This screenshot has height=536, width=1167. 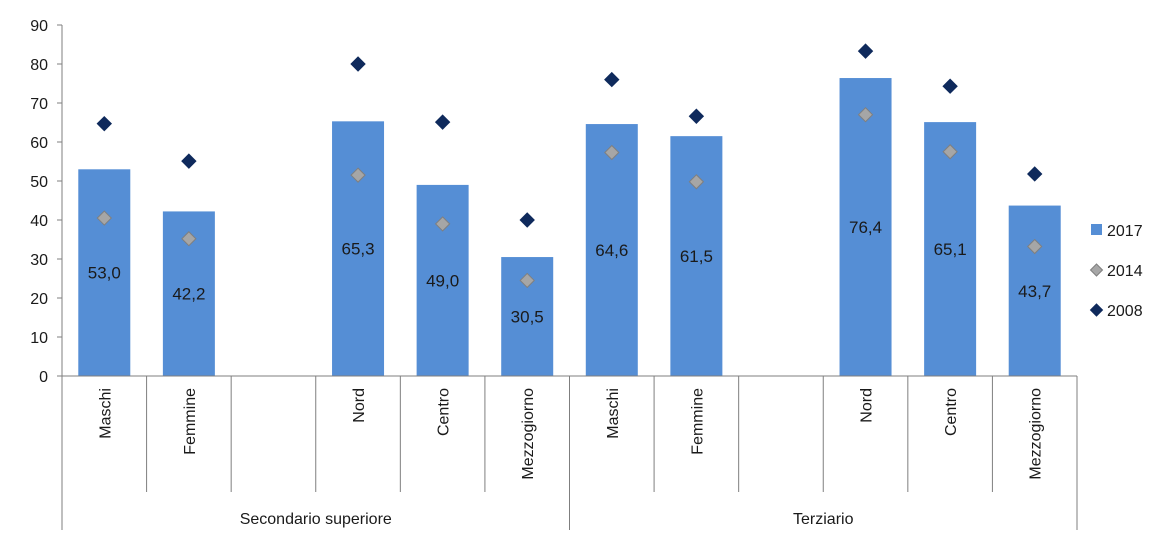 I want to click on y-tick-label: 30, so click(x=39, y=260).